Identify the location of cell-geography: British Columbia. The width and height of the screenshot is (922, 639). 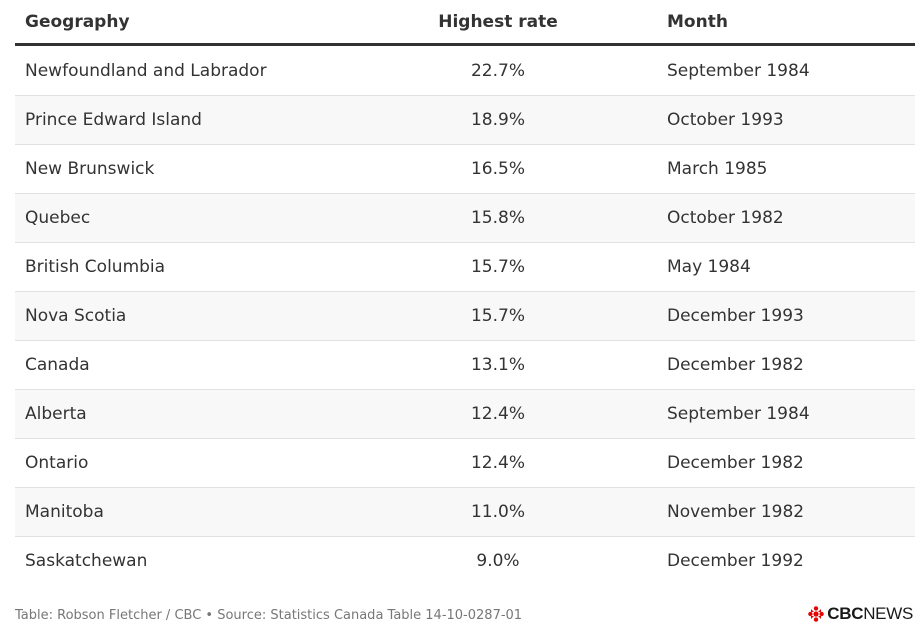
(95, 267).